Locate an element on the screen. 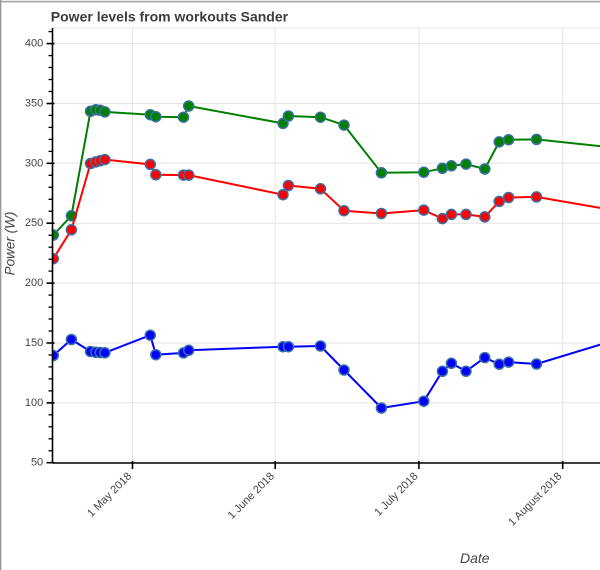 The height and width of the screenshot is (570, 600). svg-text: Date is located at coordinates (475, 558).